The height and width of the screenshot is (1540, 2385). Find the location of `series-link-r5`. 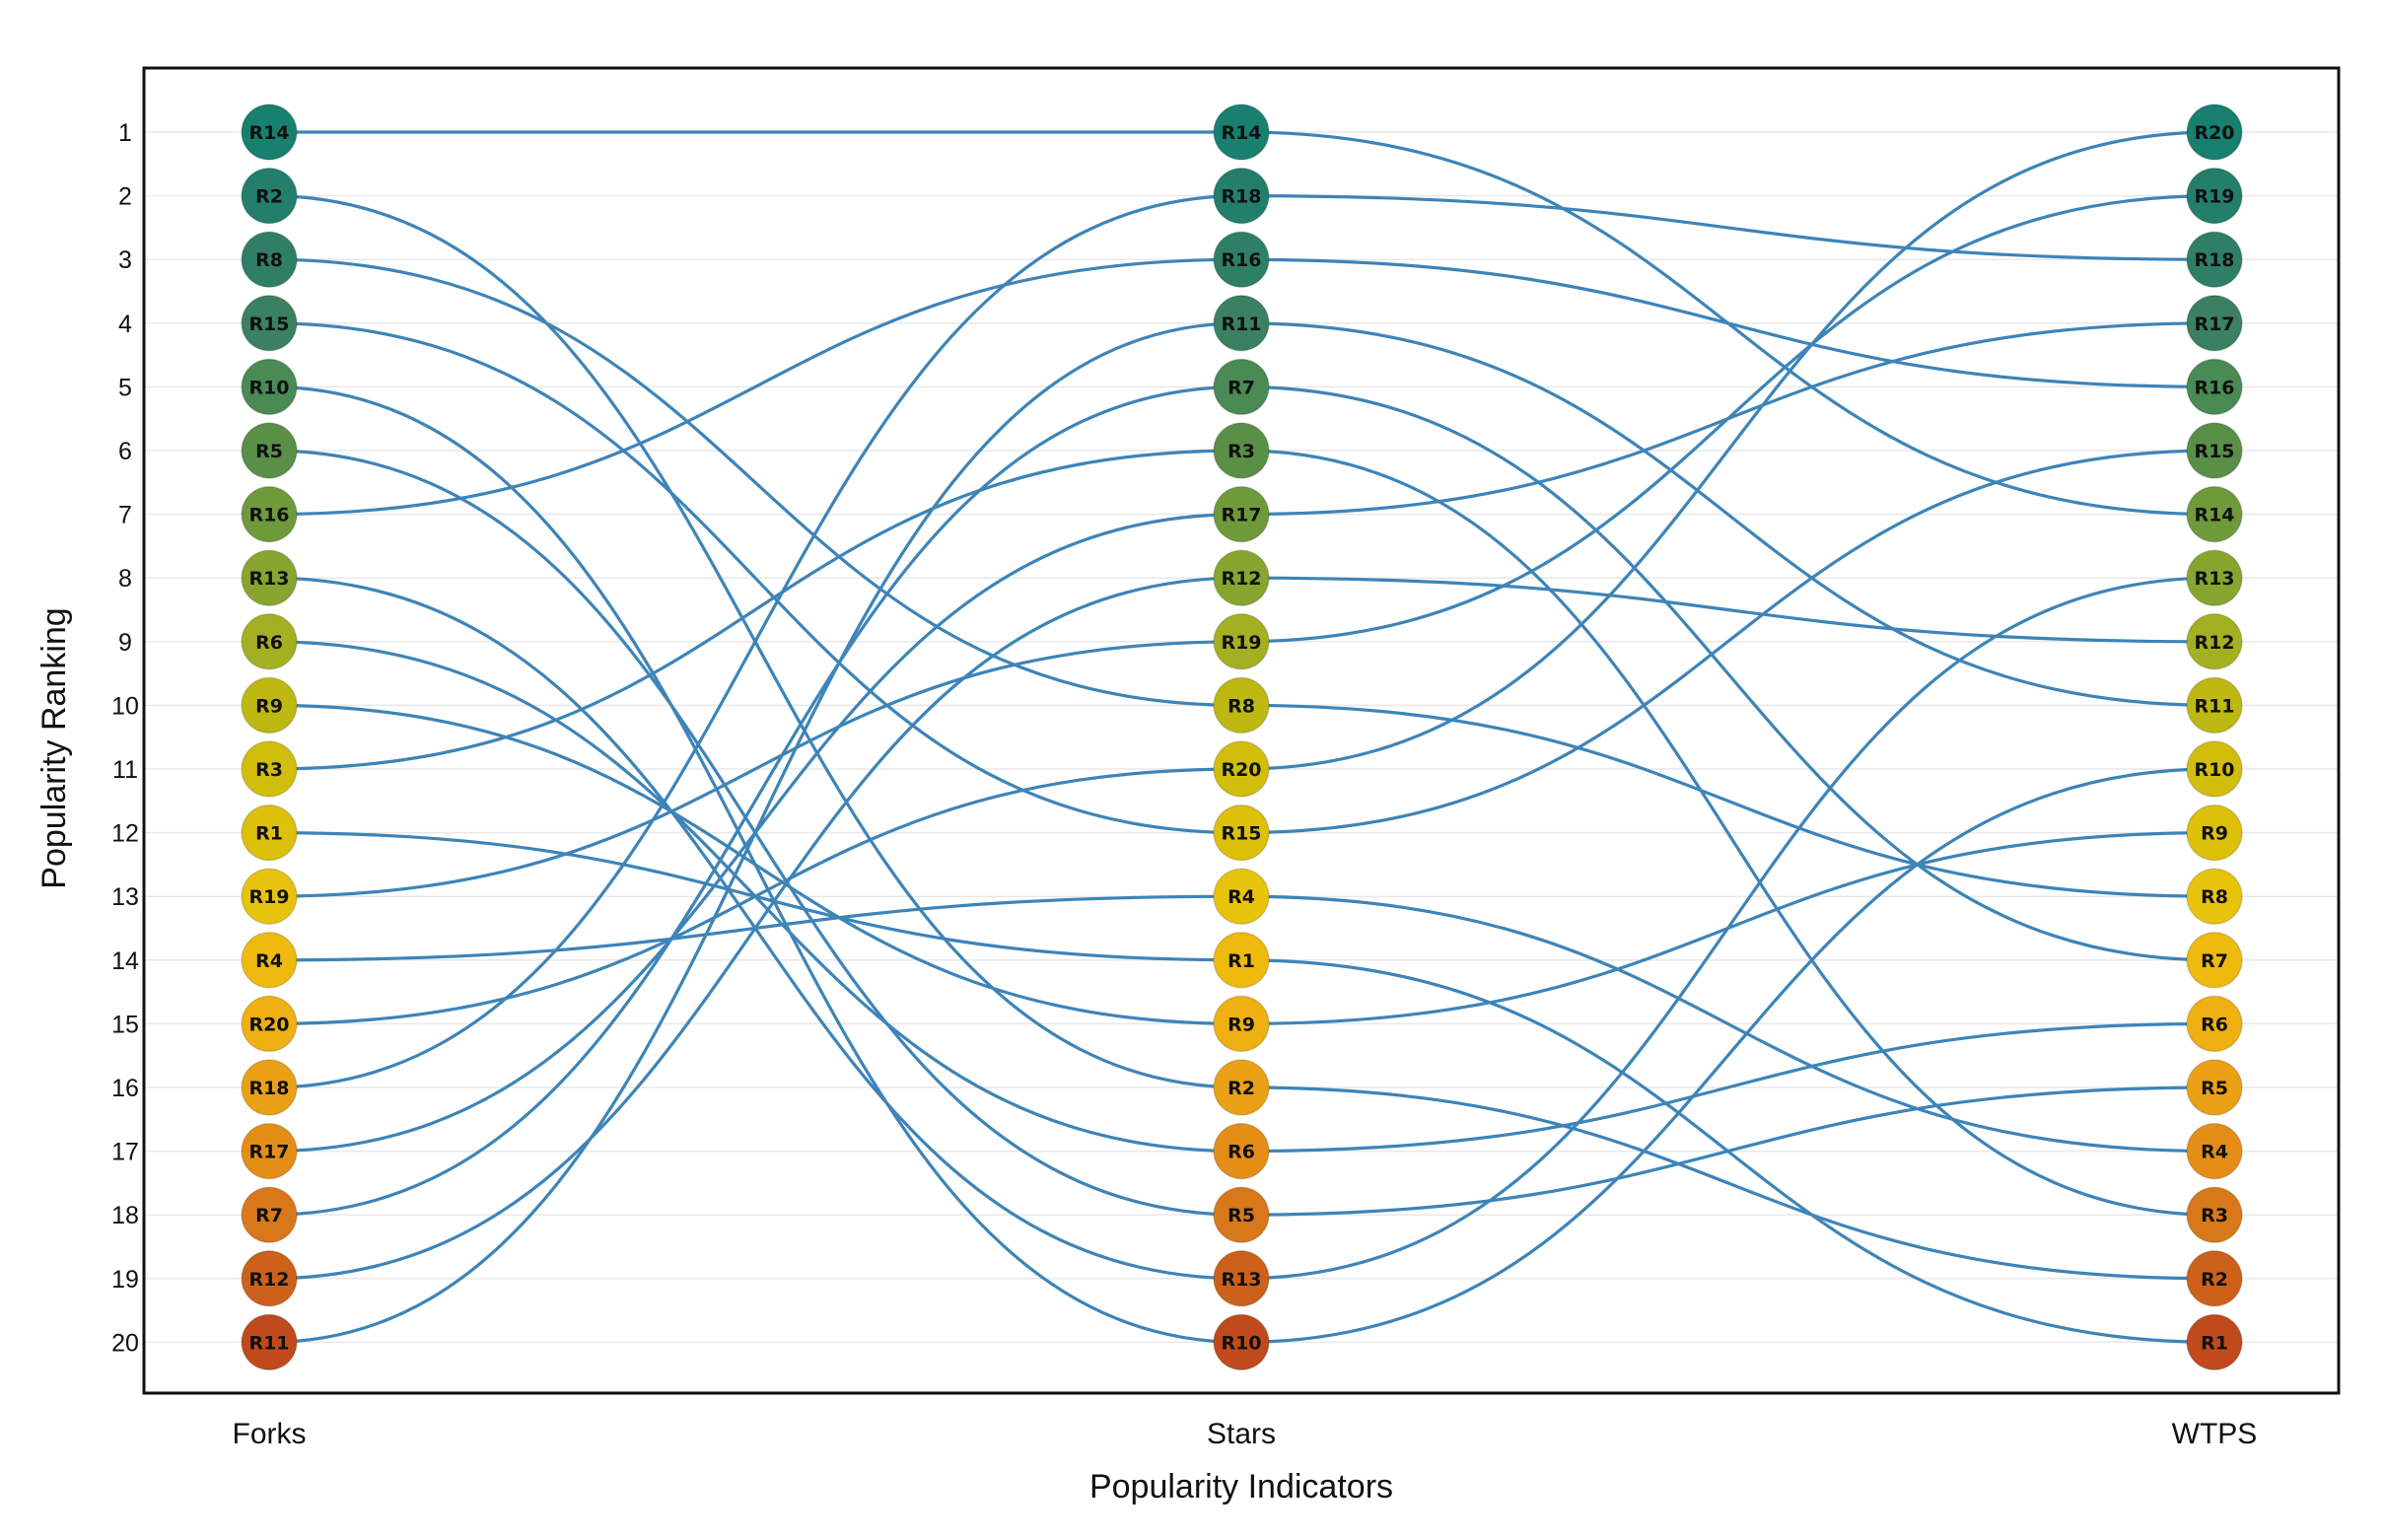

series-link-r5 is located at coordinates (1728, 1151).